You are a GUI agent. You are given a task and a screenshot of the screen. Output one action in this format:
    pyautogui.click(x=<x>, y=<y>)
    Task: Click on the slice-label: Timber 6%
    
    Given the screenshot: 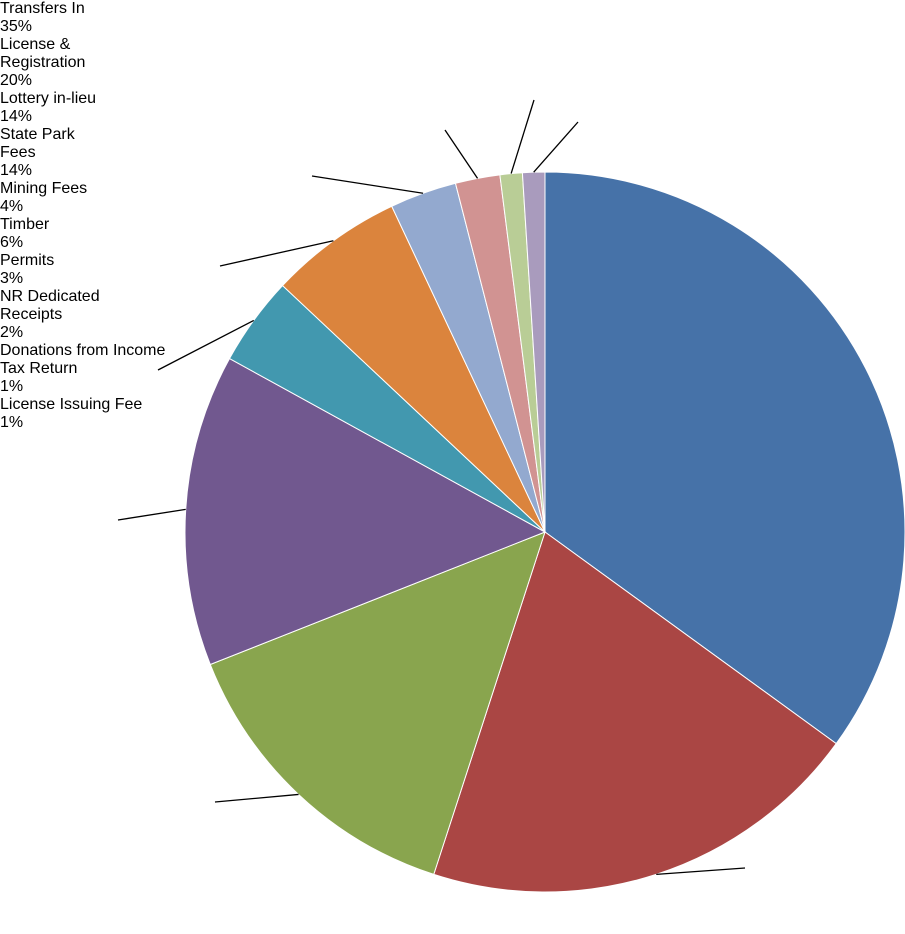 What is the action you would take?
    pyautogui.click(x=452, y=234)
    